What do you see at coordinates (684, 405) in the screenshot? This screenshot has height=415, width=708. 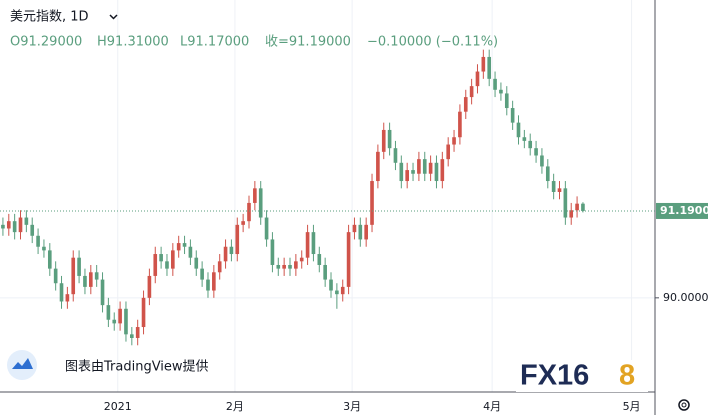 I see `settings-icon` at bounding box center [684, 405].